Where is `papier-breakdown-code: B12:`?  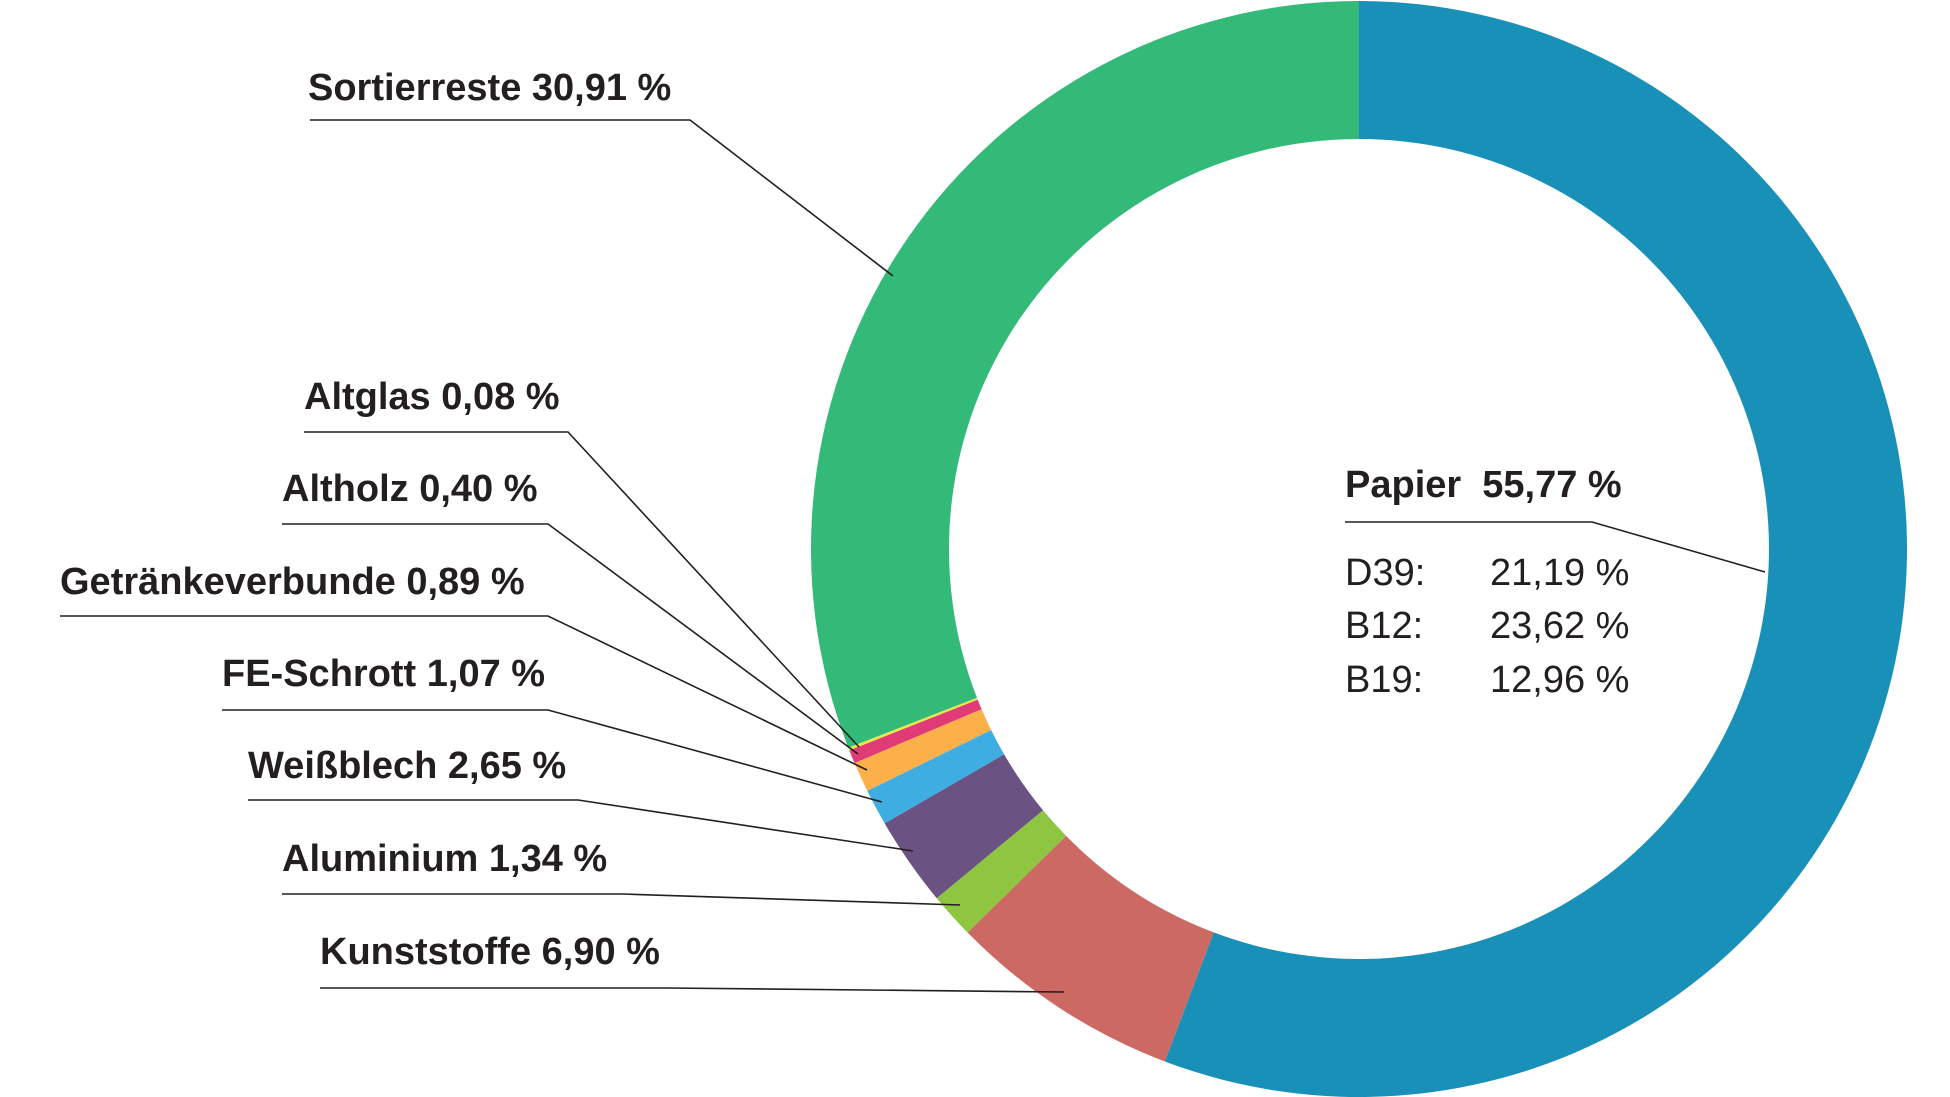
papier-breakdown-code: B12: is located at coordinates (1384, 626).